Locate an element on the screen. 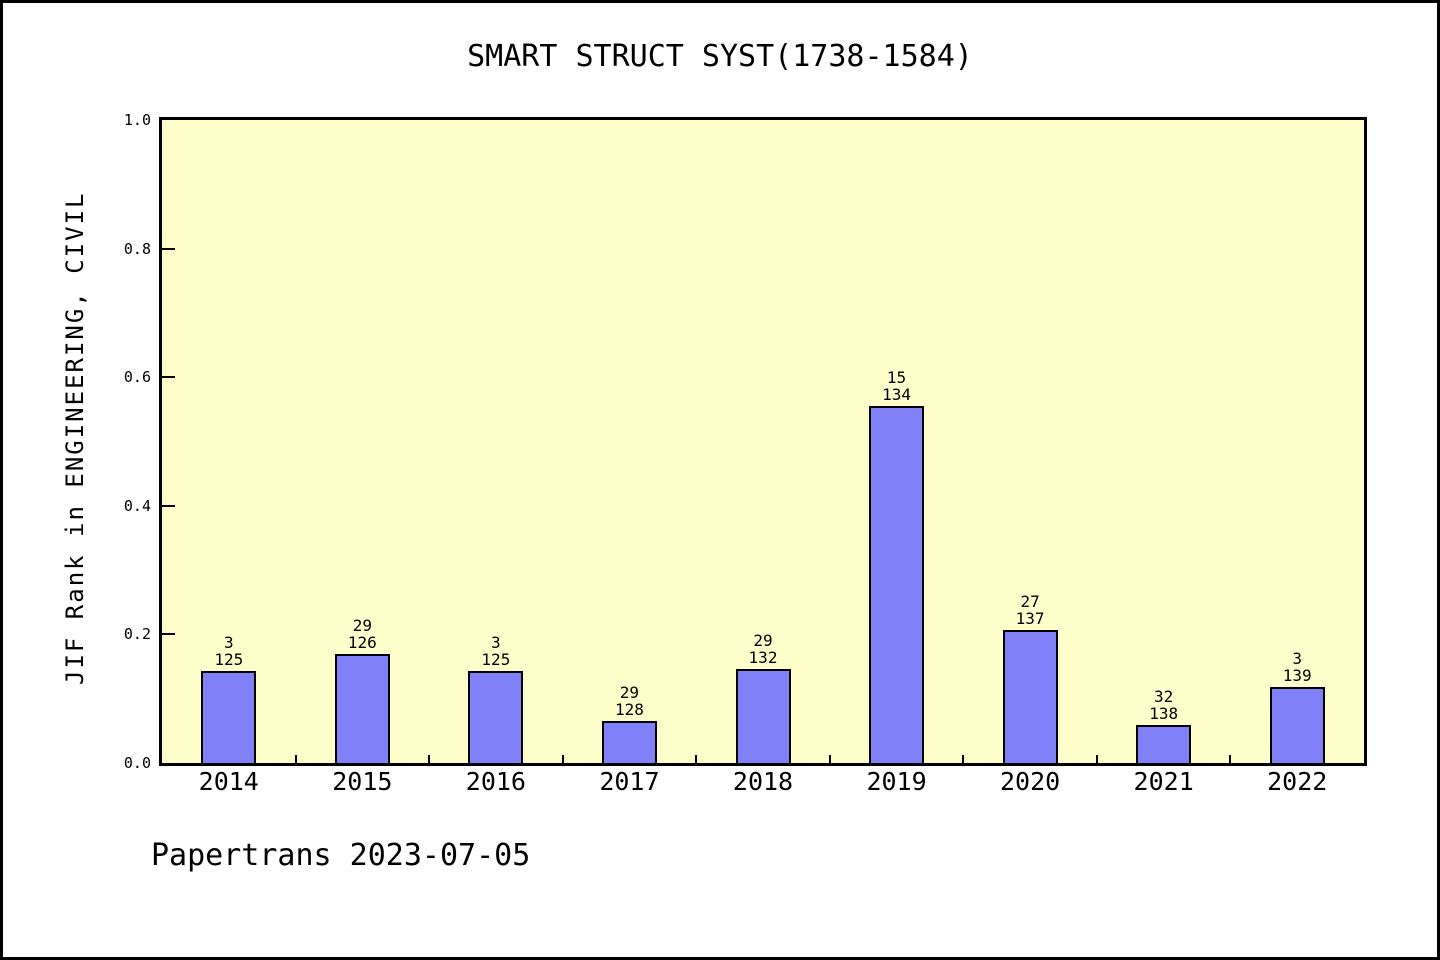  bar-value-total: 134 is located at coordinates (896, 394).